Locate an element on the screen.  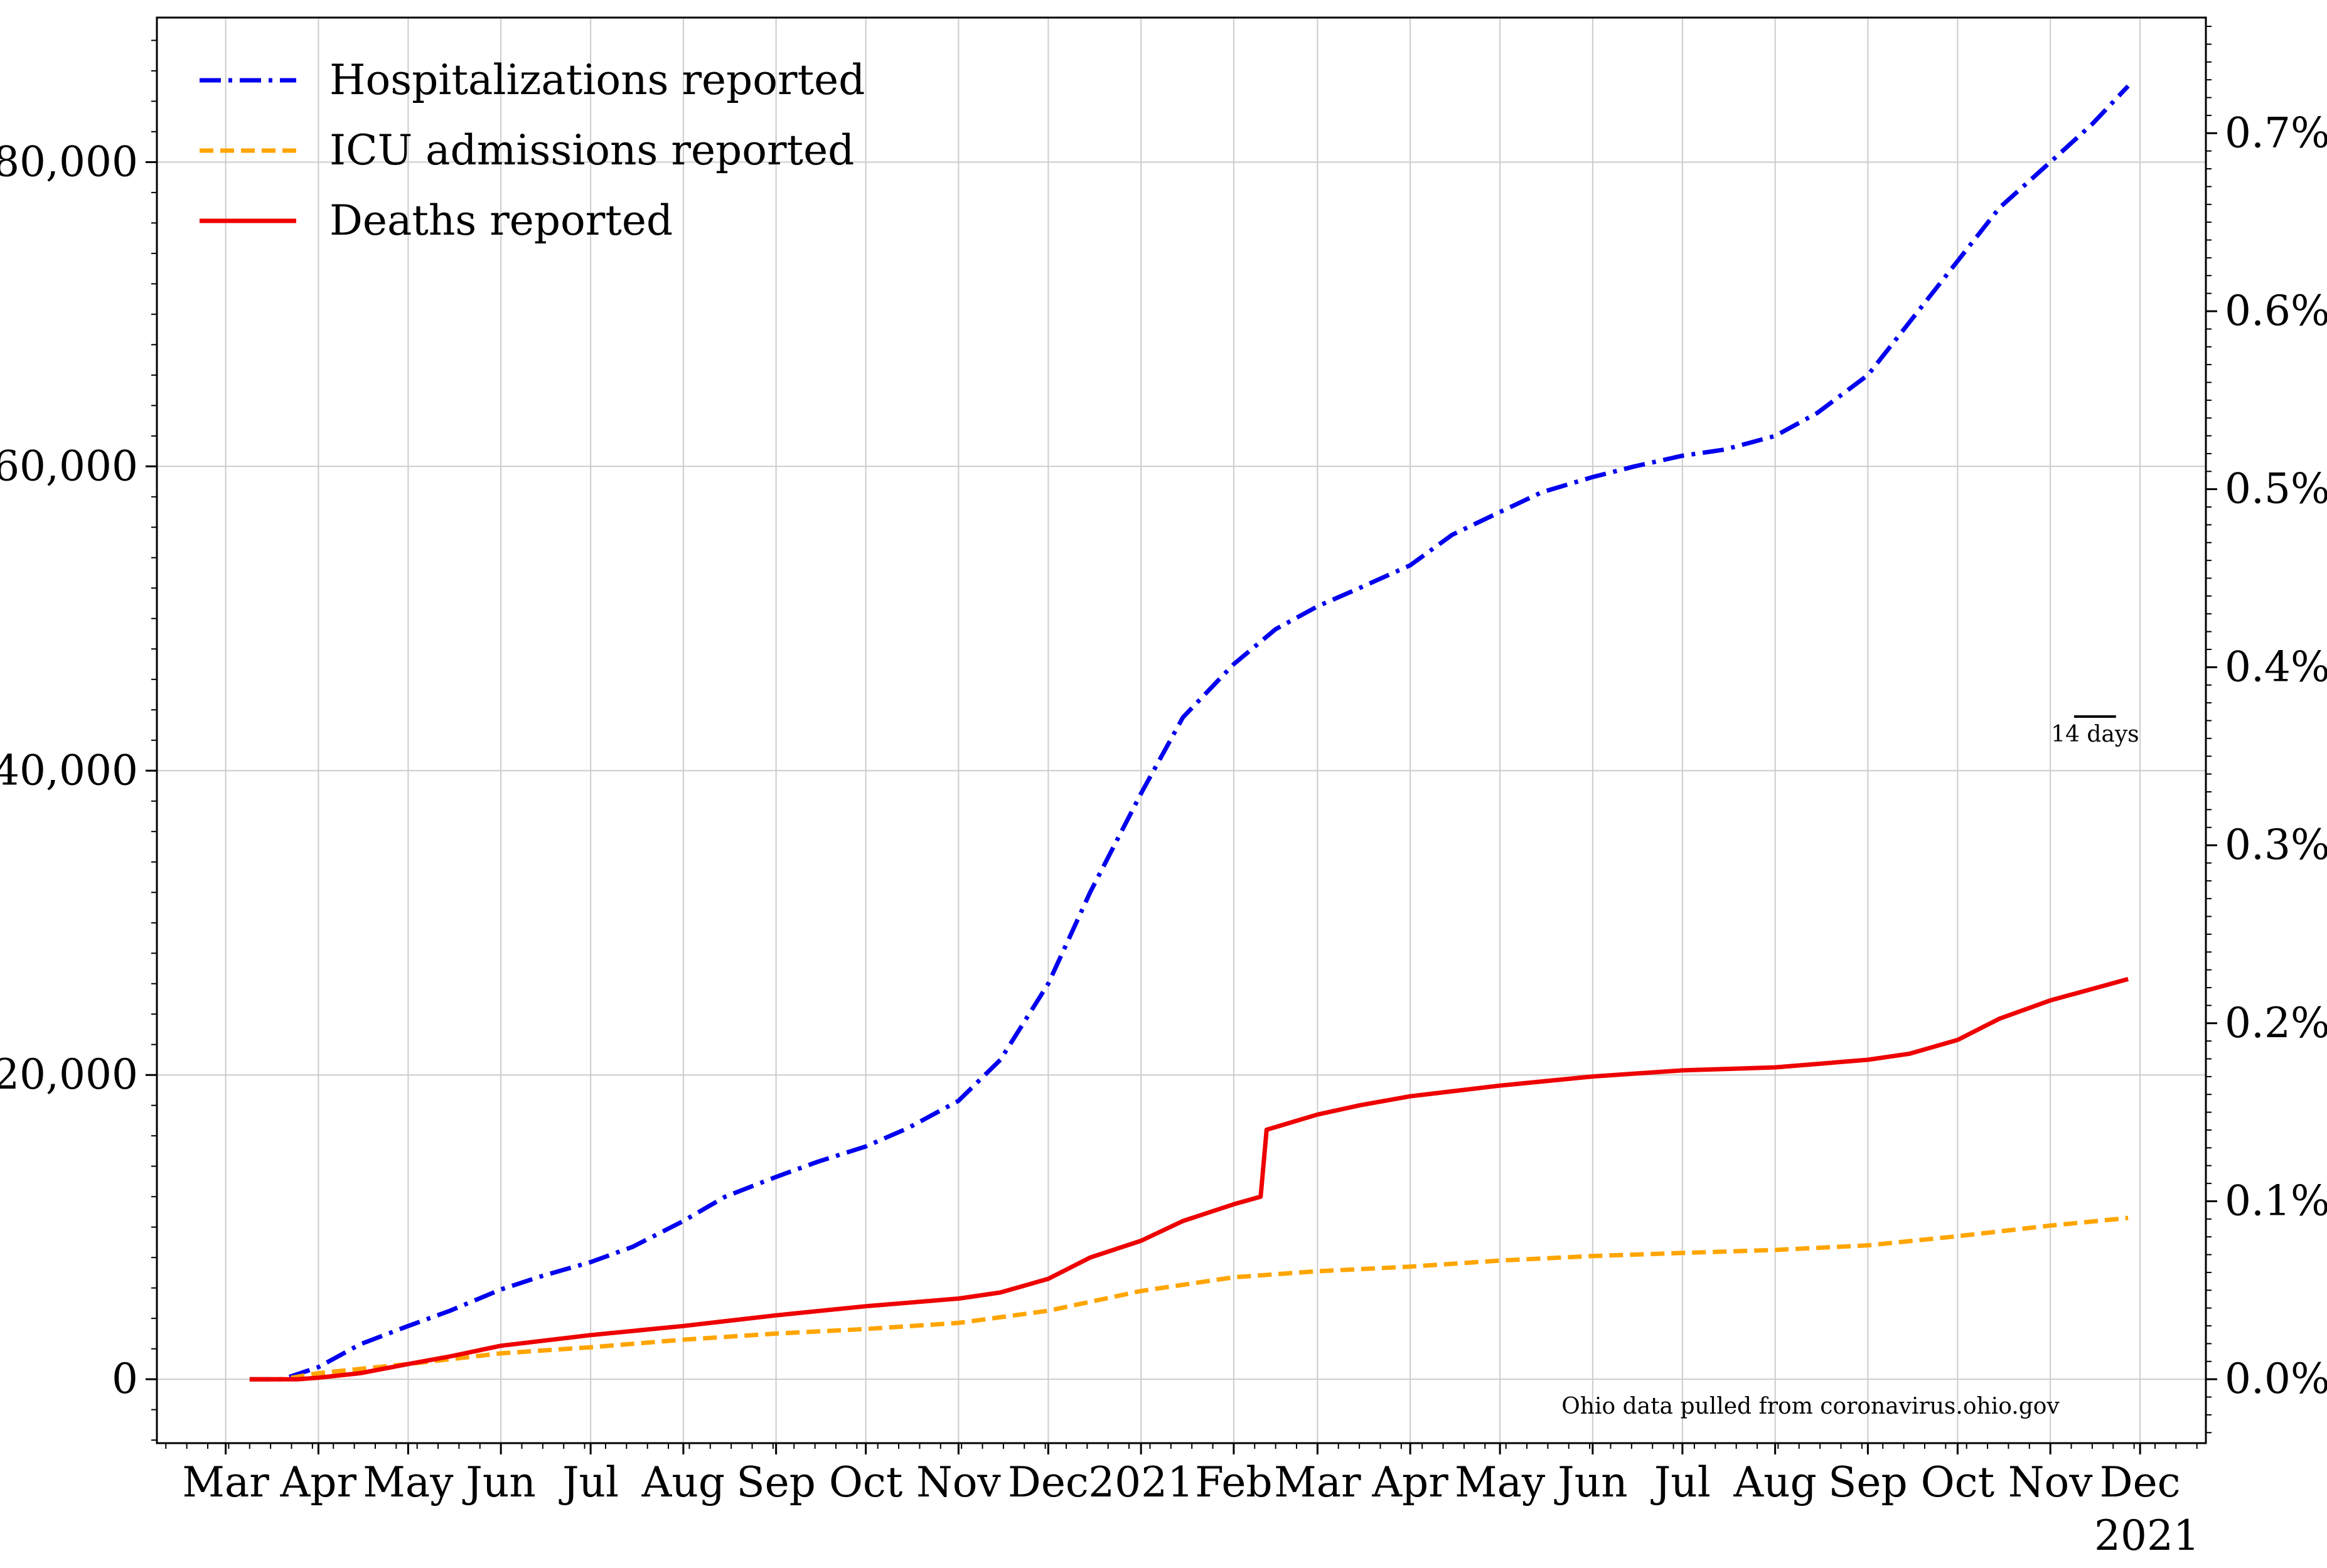
y2-tick-label: 0.6% is located at coordinates (2276, 311).